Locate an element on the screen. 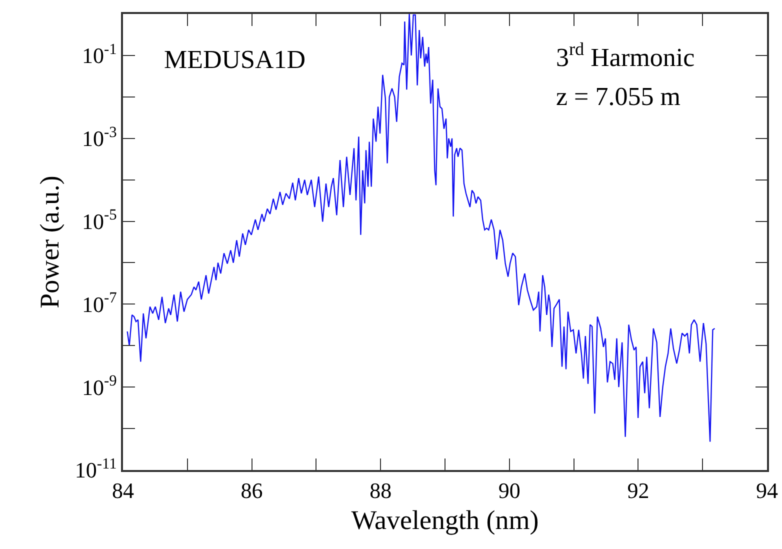  x-tick-label: 92 is located at coordinates (638, 491).